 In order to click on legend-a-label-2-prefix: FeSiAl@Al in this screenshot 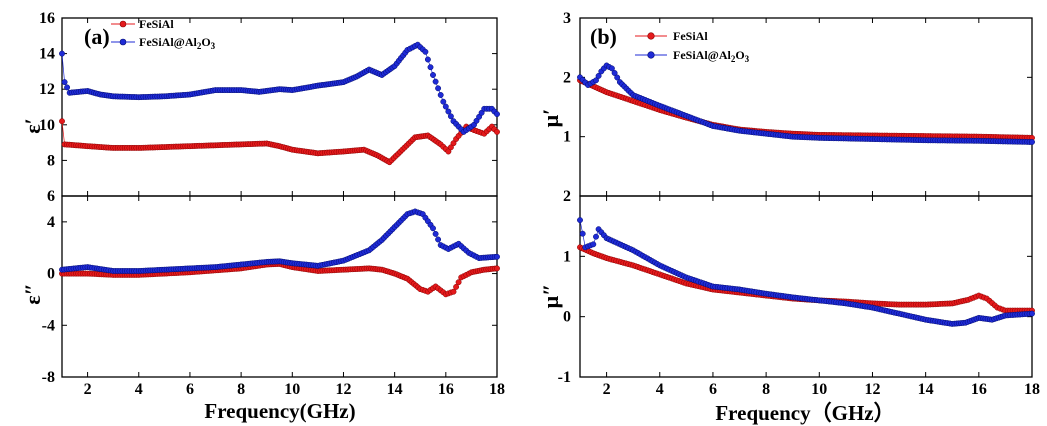, I will do `click(168, 42)`.